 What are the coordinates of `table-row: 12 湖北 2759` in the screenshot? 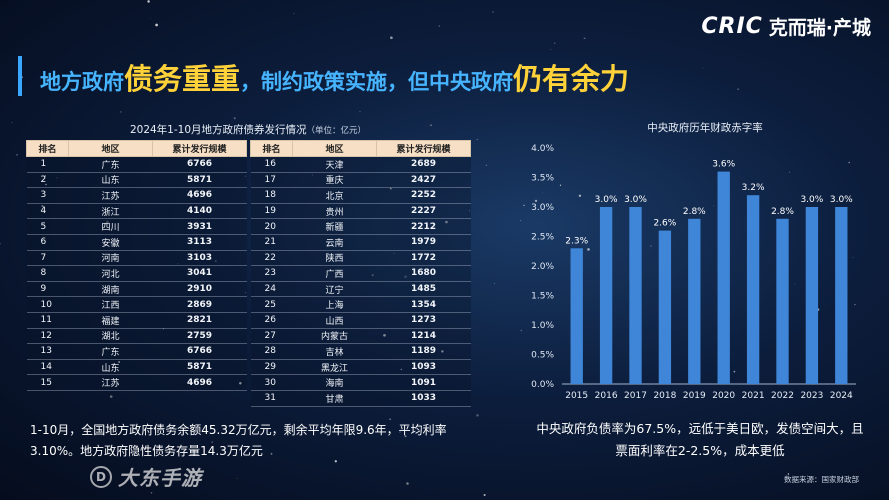 It's located at (136, 336).